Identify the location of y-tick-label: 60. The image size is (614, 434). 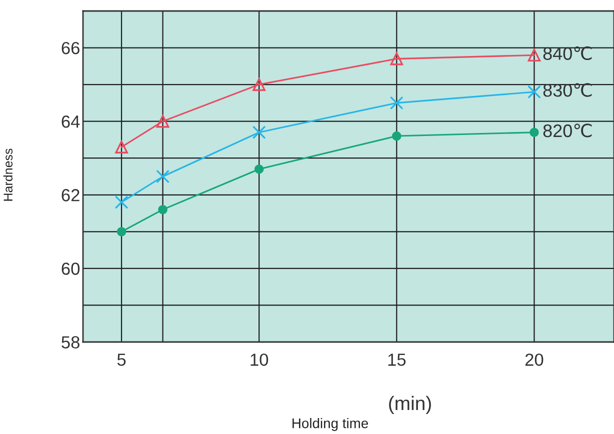
(71, 268).